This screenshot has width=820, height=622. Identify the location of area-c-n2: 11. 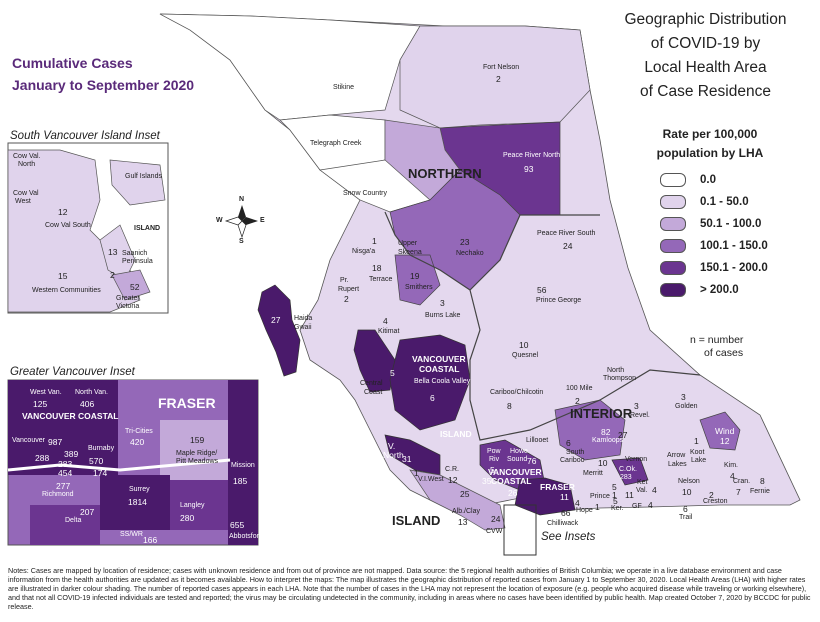
(629, 495).